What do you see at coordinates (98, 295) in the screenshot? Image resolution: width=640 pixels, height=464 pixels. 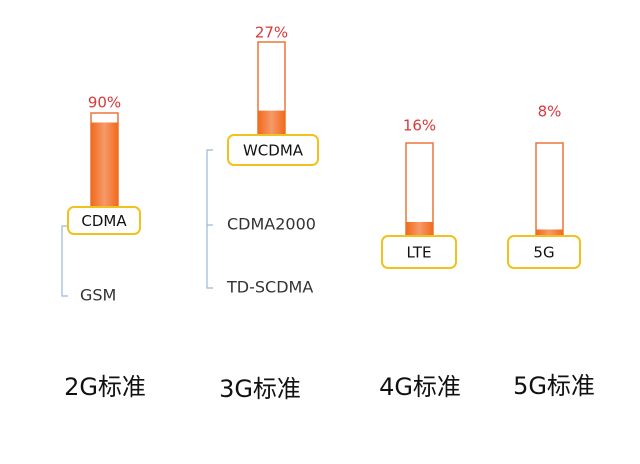 I see `other-standard: GSM` at bounding box center [98, 295].